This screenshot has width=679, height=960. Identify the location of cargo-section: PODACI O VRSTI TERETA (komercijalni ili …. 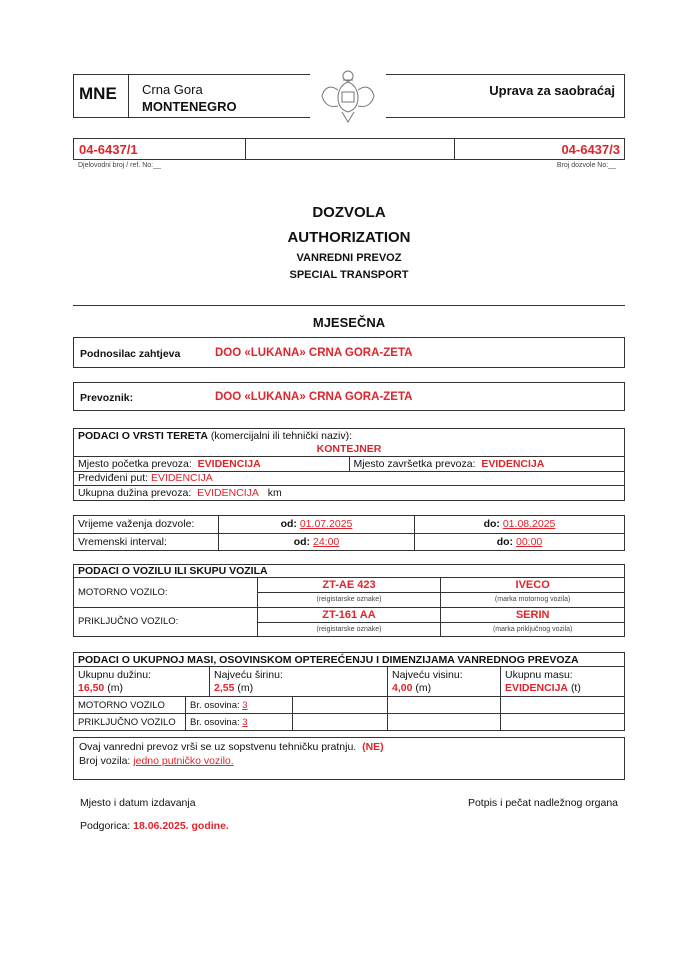
(349, 464).